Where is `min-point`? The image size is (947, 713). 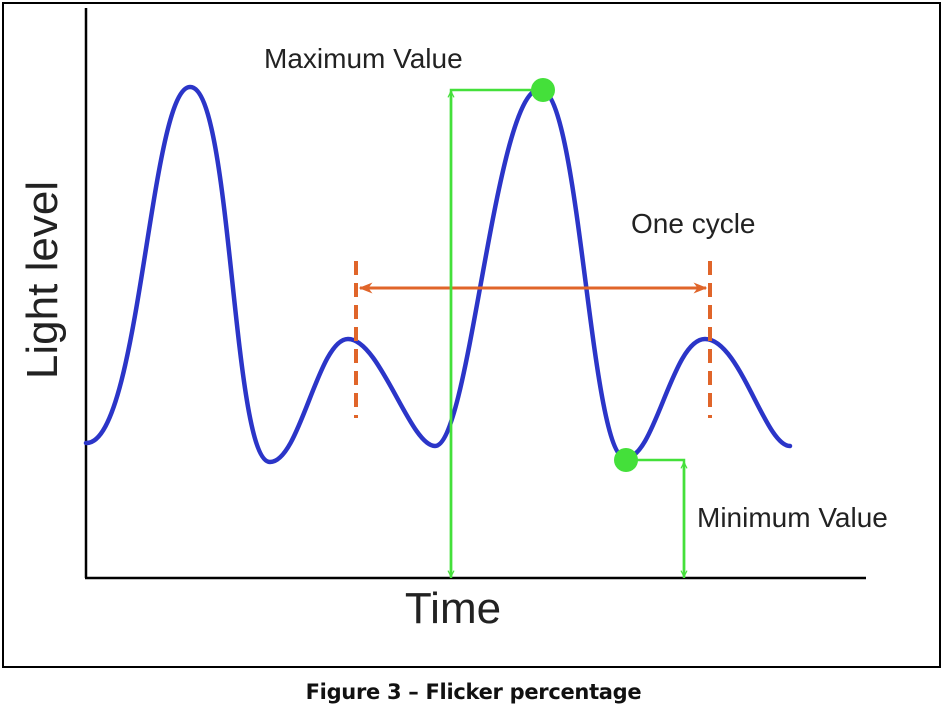 min-point is located at coordinates (626, 460).